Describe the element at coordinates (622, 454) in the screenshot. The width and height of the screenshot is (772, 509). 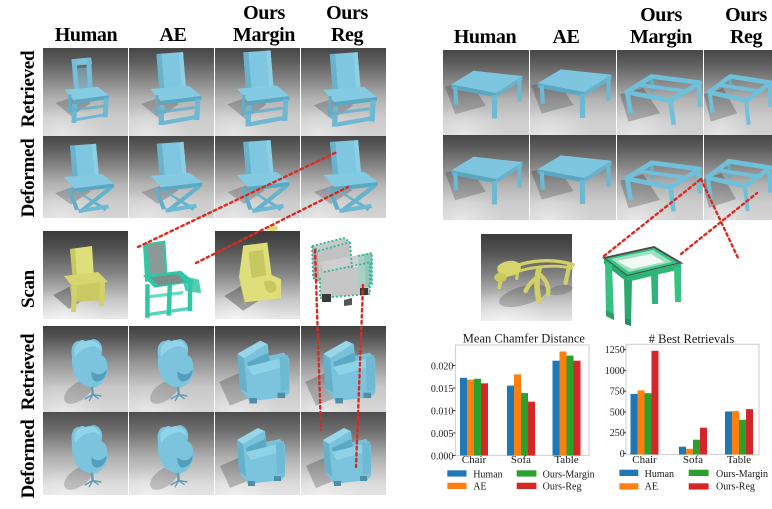
I see `svg-text: 0` at that location.